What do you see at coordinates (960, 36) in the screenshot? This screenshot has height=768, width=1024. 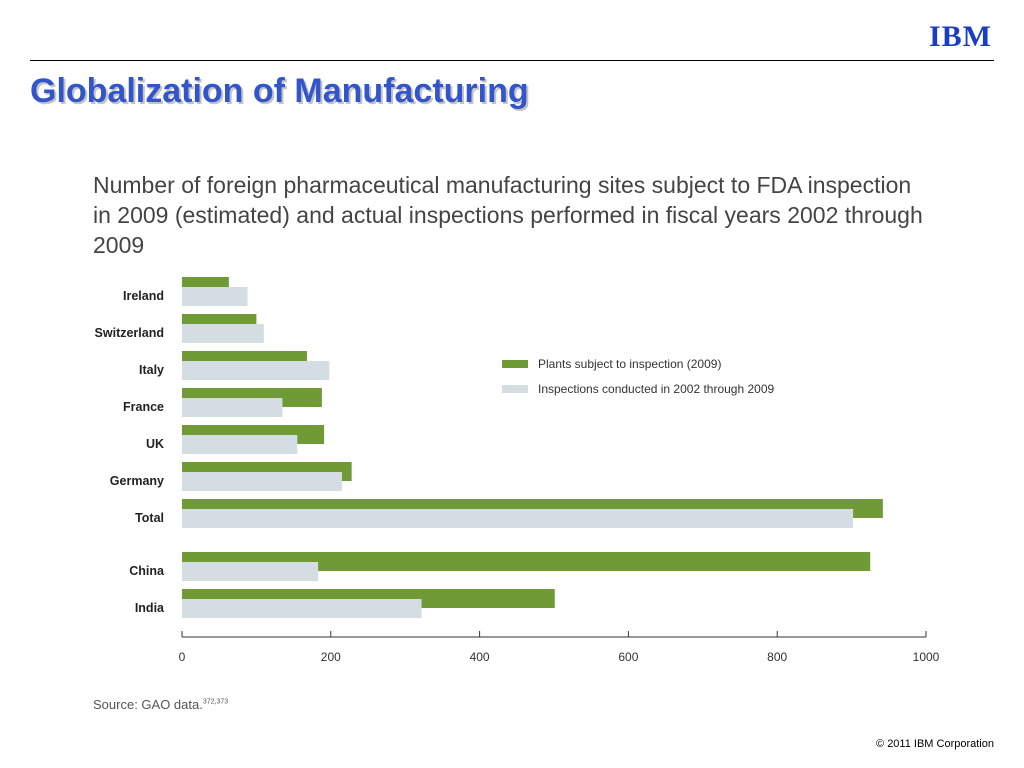 I see `ibm-logo: IBM` at bounding box center [960, 36].